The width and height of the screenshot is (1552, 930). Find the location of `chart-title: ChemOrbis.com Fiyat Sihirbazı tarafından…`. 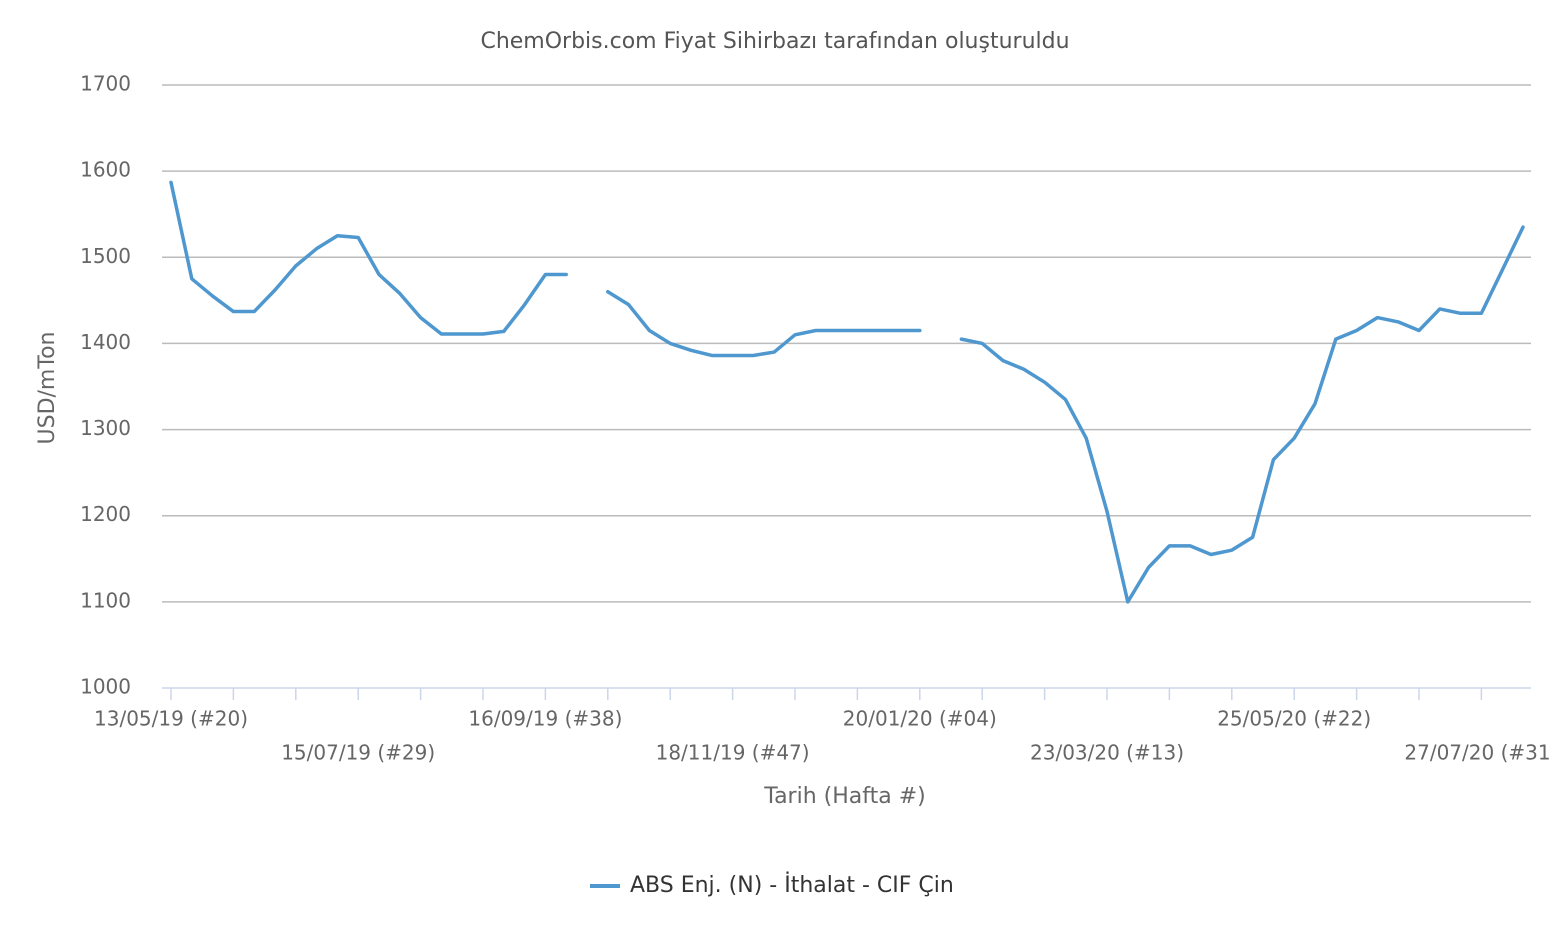

chart-title: ChemOrbis.com Fiyat Sihirbazı tarafından… is located at coordinates (774, 41).